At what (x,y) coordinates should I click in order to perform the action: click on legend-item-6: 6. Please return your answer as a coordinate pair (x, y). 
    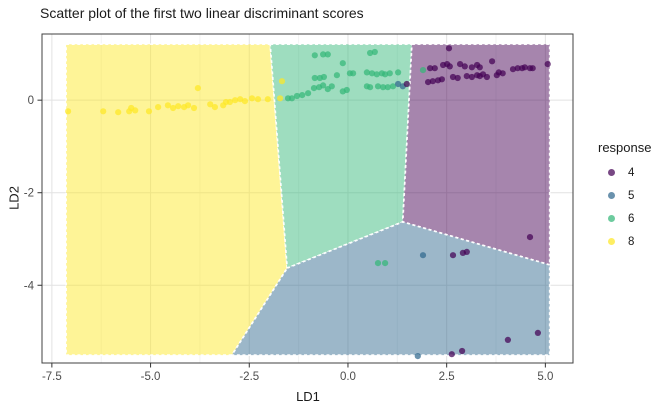
    Looking at the image, I should click on (633, 218).